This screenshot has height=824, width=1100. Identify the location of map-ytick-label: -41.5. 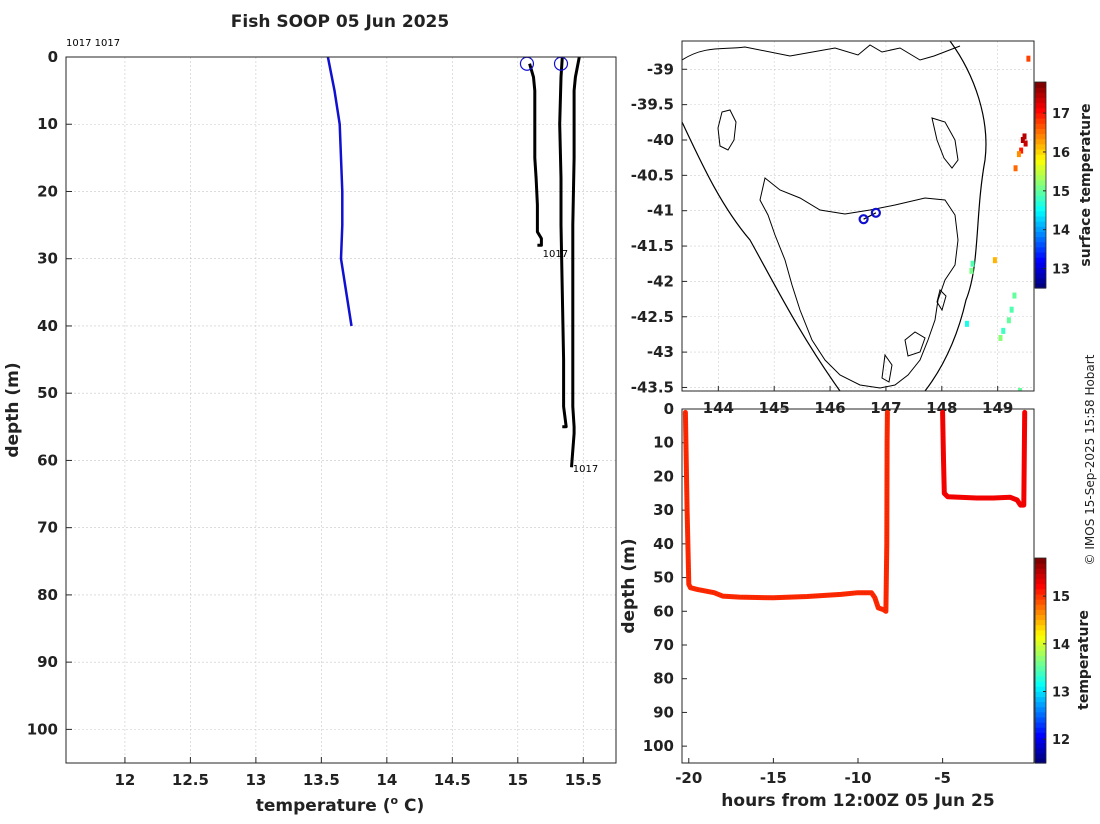
(652, 246).